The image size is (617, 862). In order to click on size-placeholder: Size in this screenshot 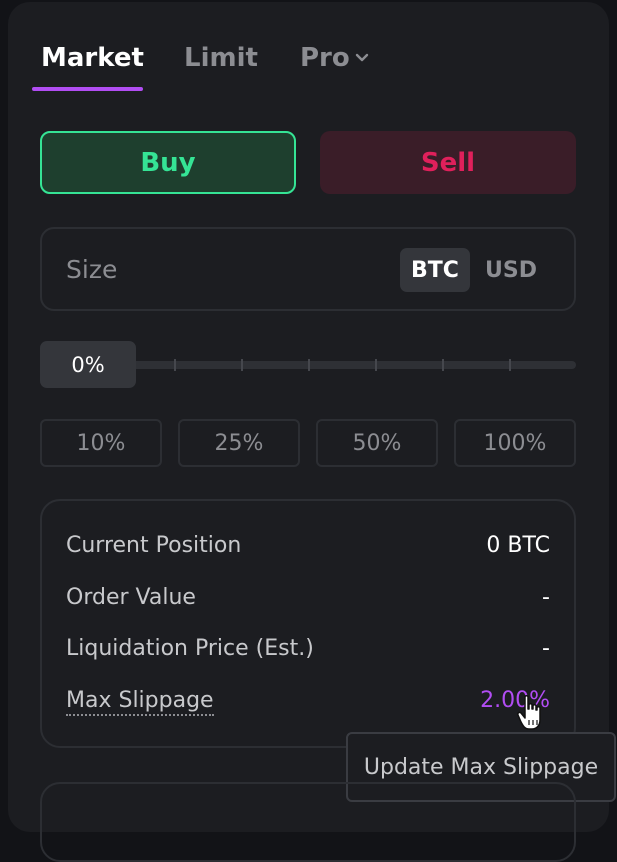, I will do `click(92, 269)`.